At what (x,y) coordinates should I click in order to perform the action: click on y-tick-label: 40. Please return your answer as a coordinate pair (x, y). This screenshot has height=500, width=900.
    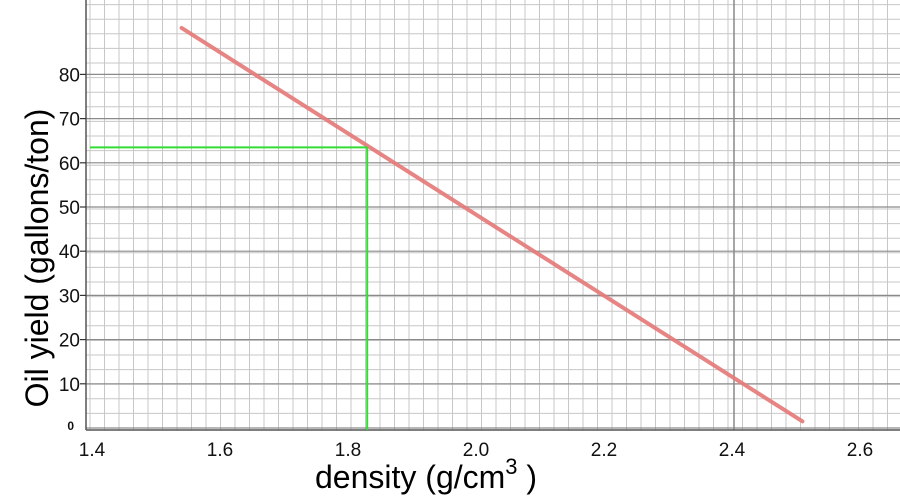
    Looking at the image, I should click on (69, 252).